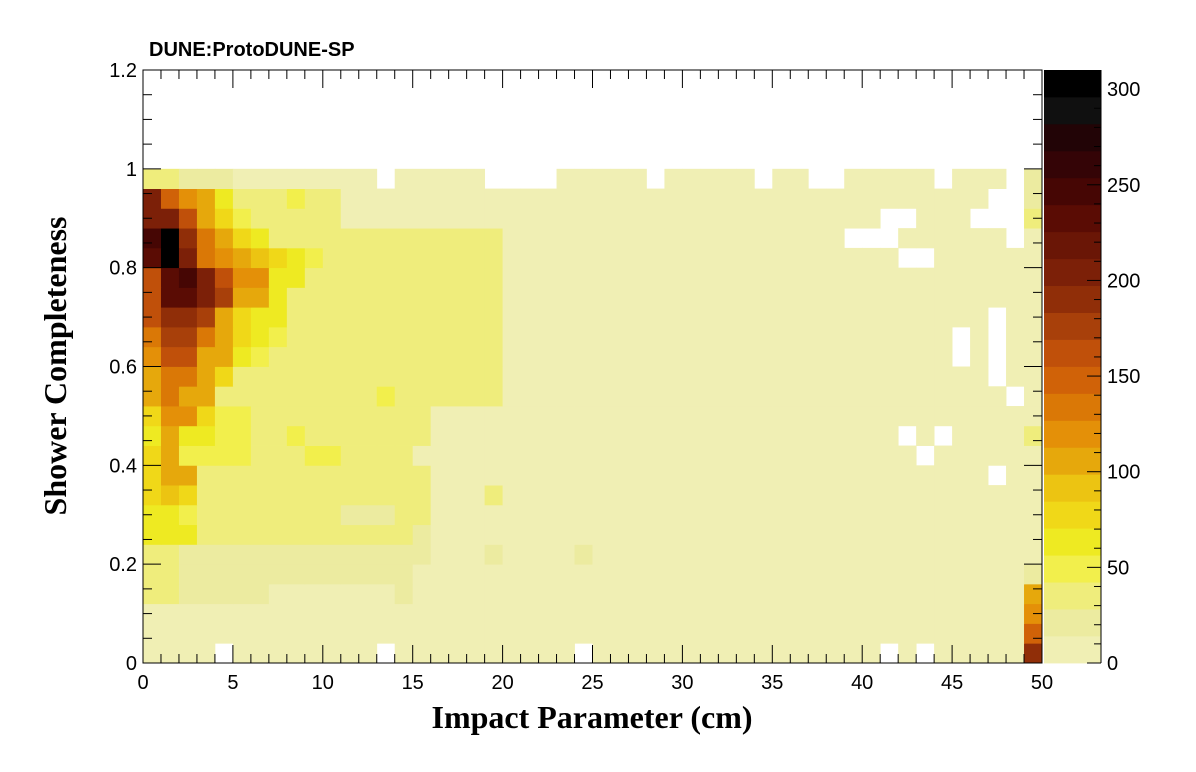 The height and width of the screenshot is (772, 1196). Describe the element at coordinates (591, 717) in the screenshot. I see `x-axis-title: Impact Parameter (cm)` at that location.